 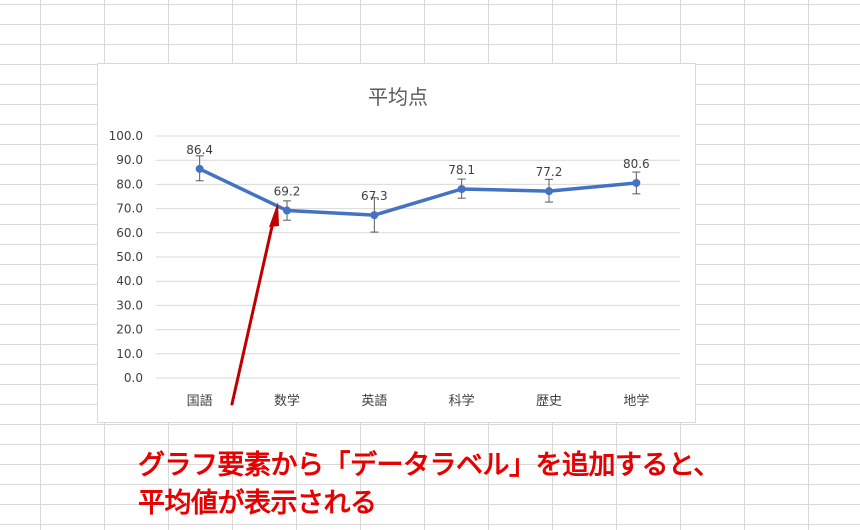 What do you see at coordinates (374, 401) in the screenshot?
I see `x-tick-label: 英語` at bounding box center [374, 401].